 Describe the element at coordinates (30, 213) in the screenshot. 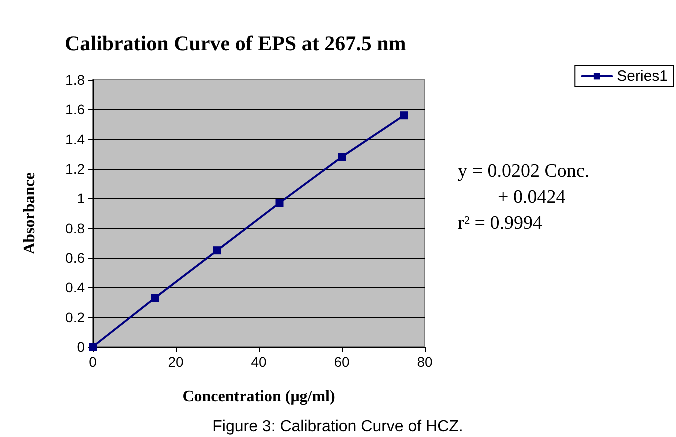

I see `y-axis-title: Absorbance` at that location.